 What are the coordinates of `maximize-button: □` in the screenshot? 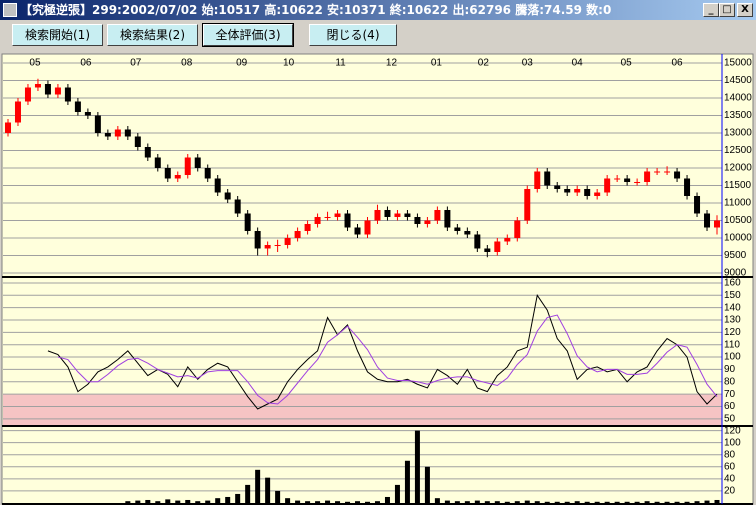 It's located at (727, 10).